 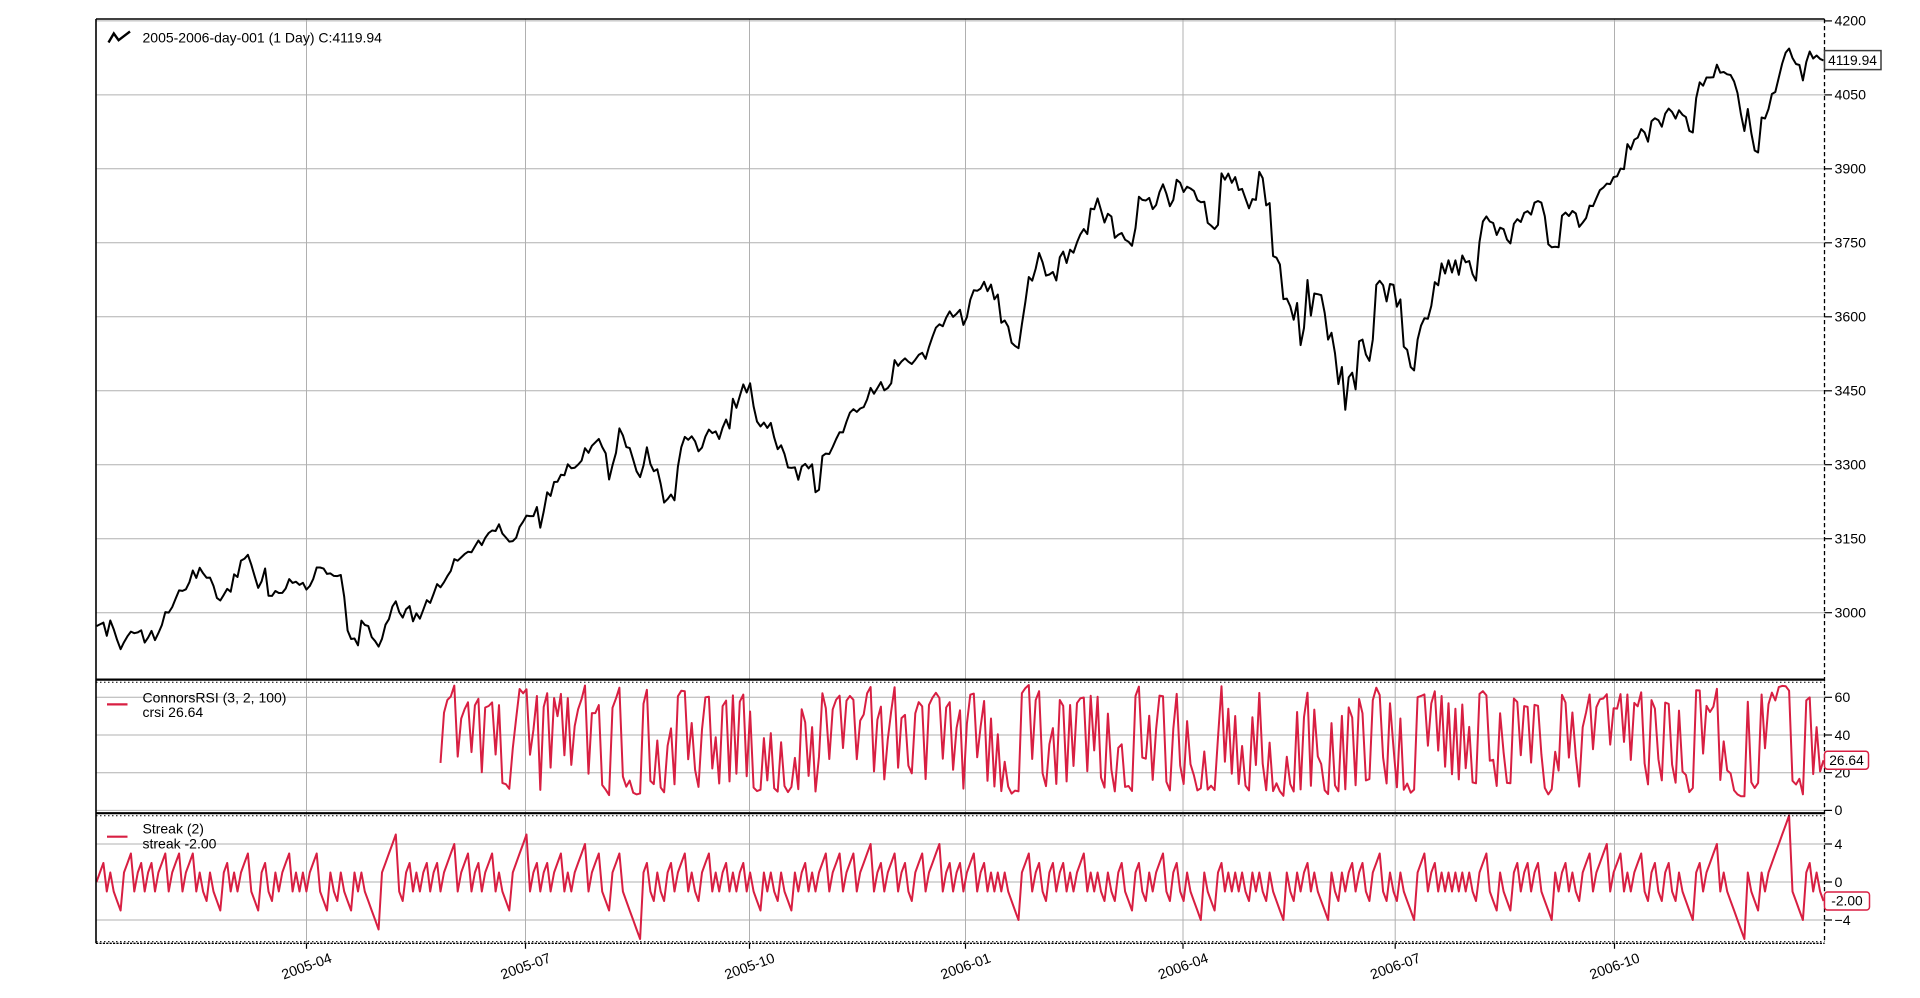 I want to click on svg-text: 40, so click(x=1843, y=736).